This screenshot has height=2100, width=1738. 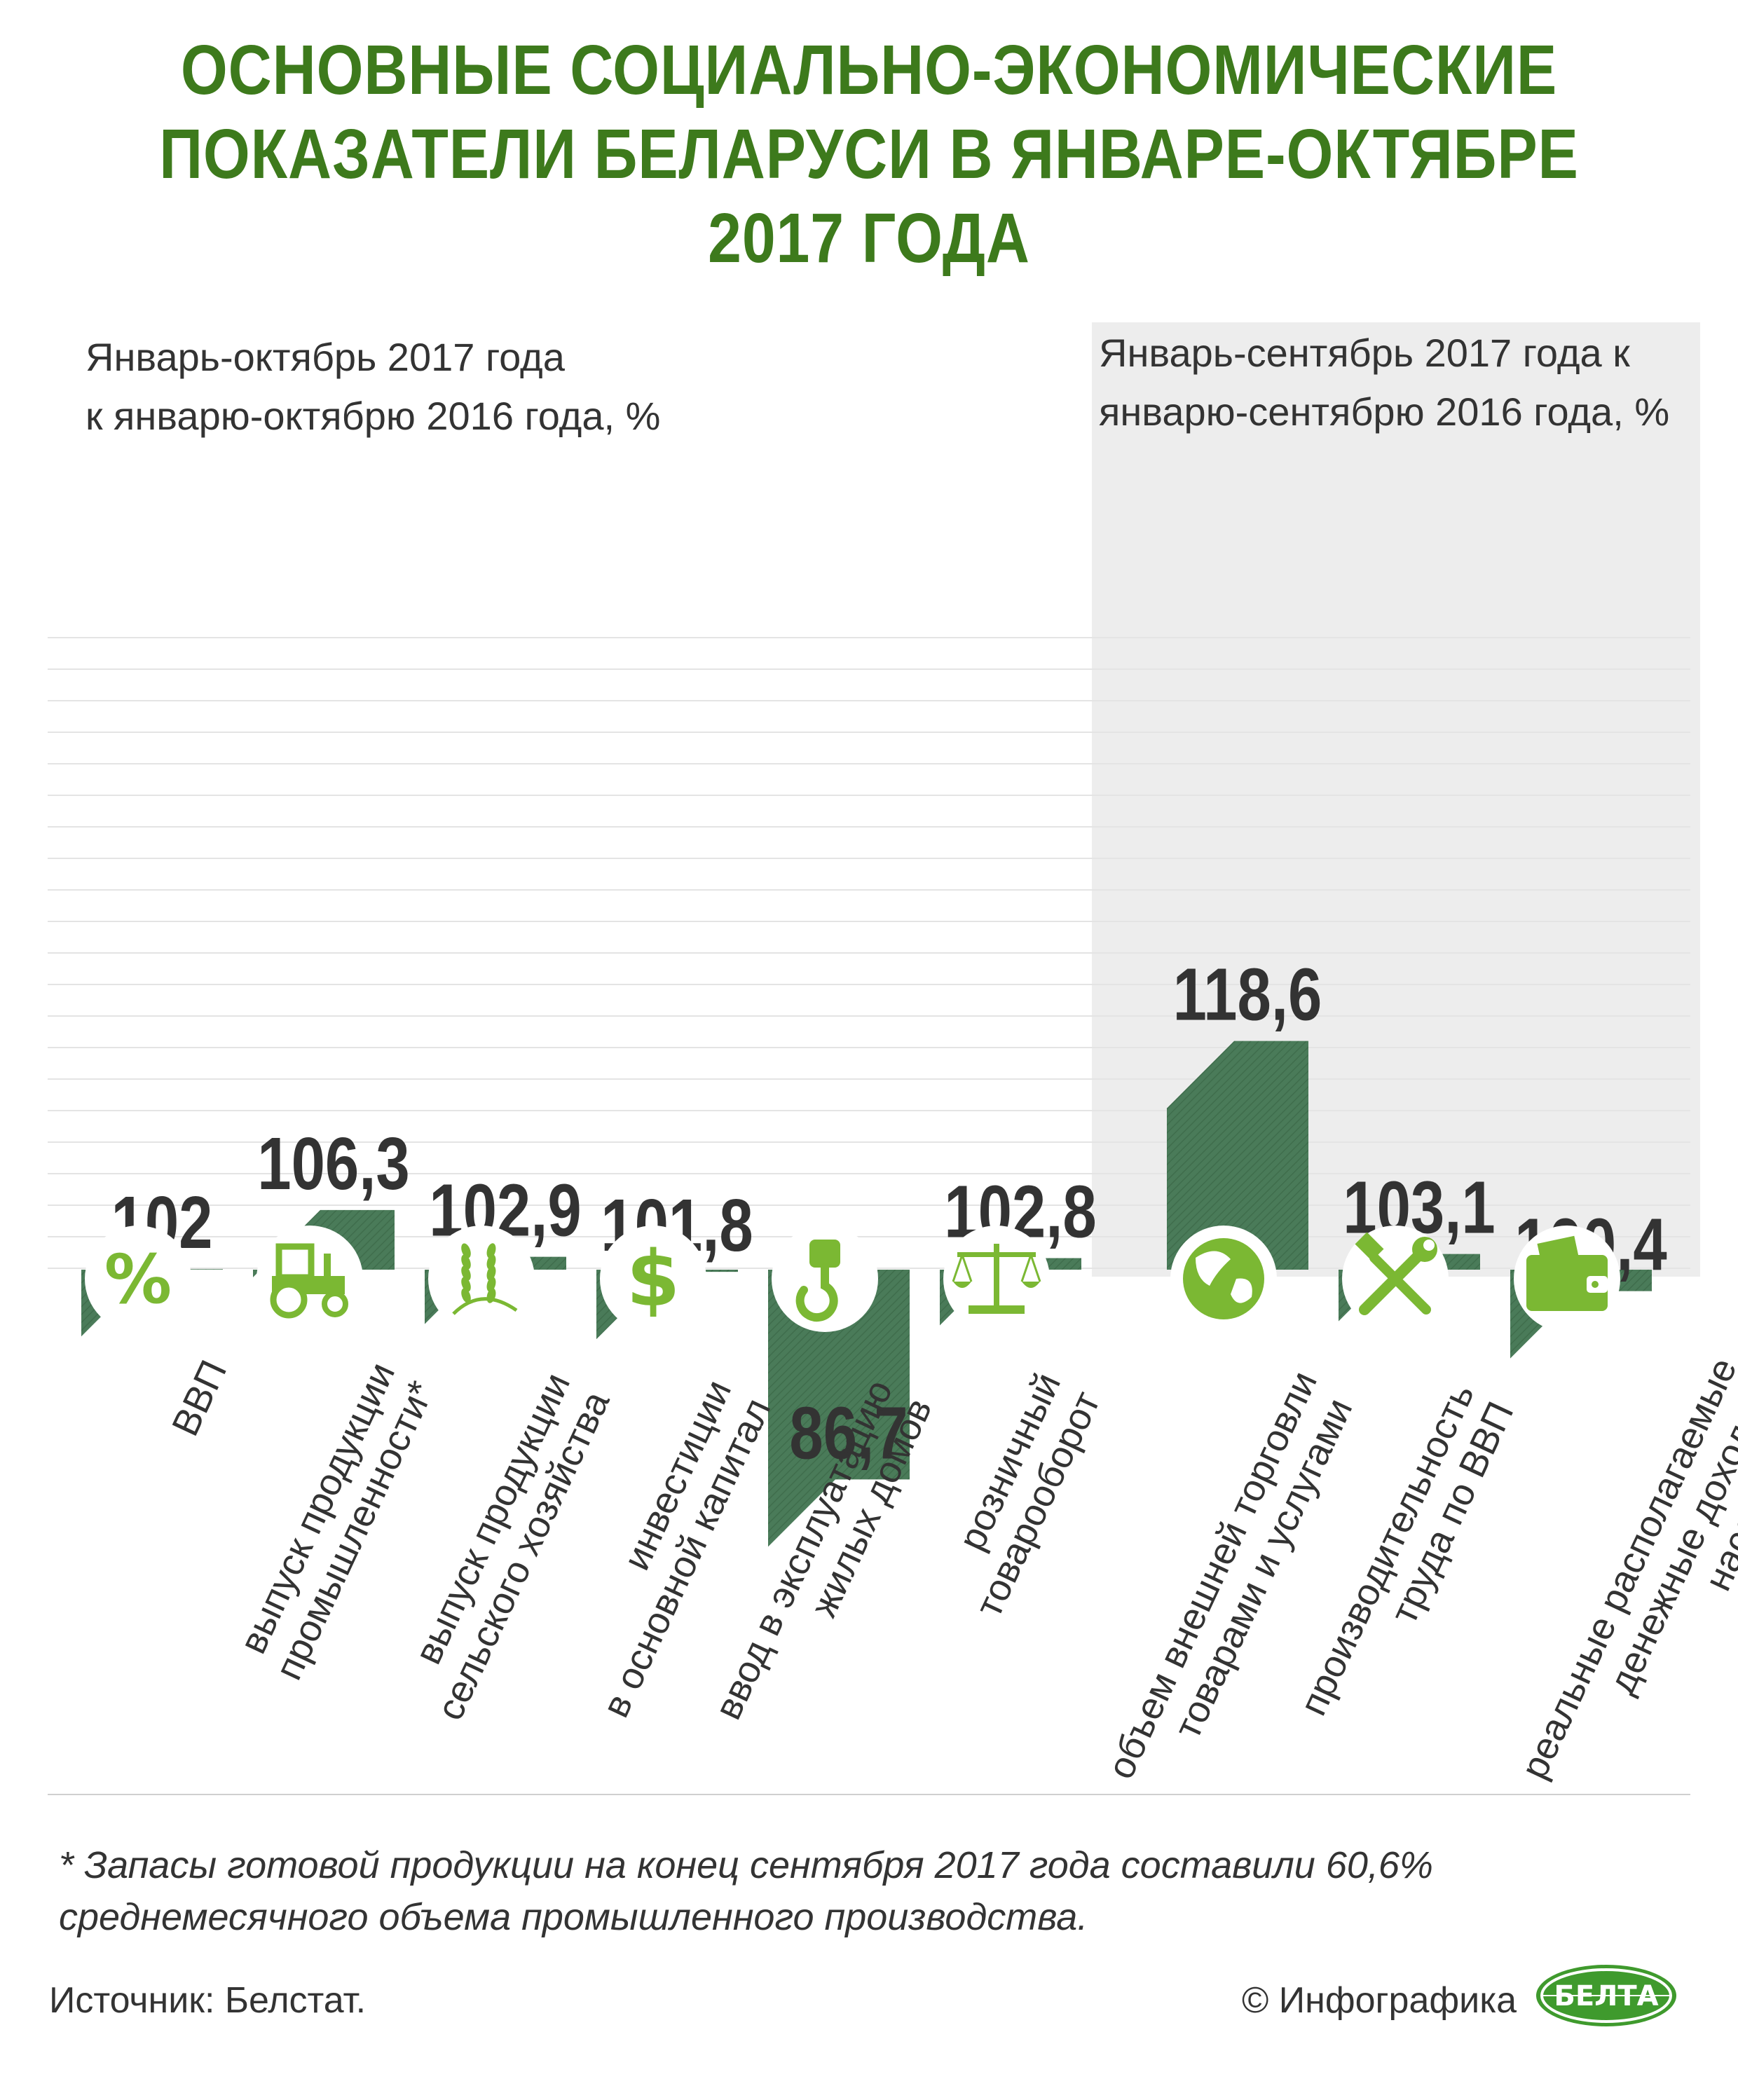 I want to click on wheat-stem, so click(x=485, y=1306).